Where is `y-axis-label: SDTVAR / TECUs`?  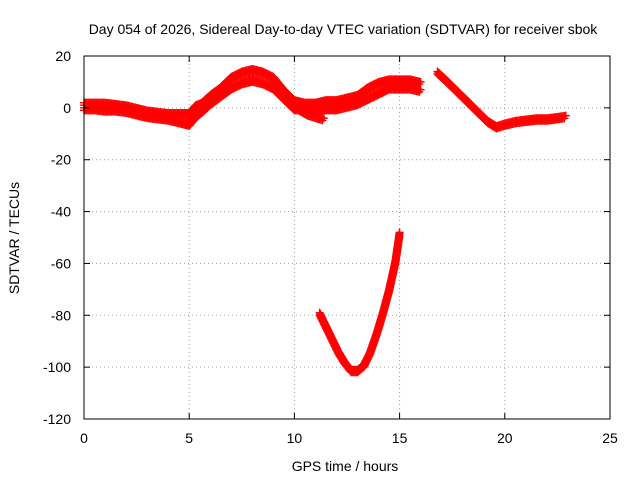 y-axis-label: SDTVAR / TECUs is located at coordinates (14, 238).